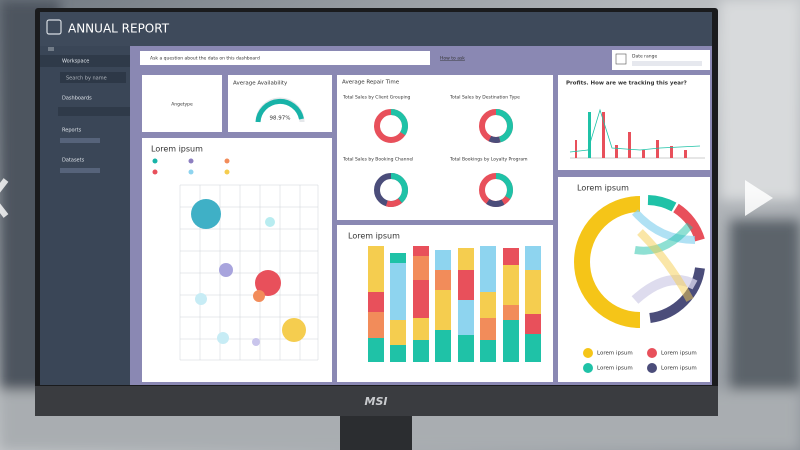 The height and width of the screenshot is (450, 800). What do you see at coordinates (285, 58) in the screenshot?
I see `question-input` at bounding box center [285, 58].